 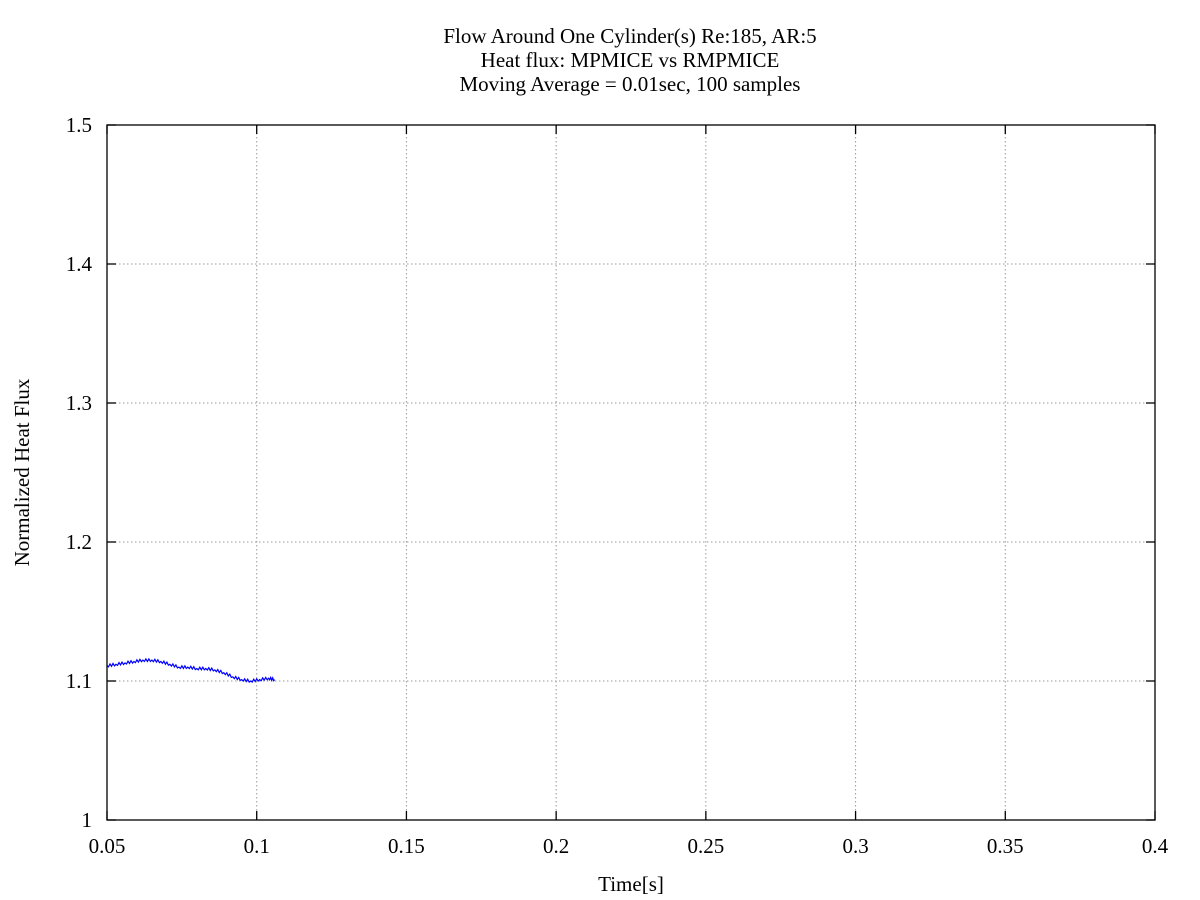 What do you see at coordinates (107, 846) in the screenshot?
I see `x-tick-label: 0.05` at bounding box center [107, 846].